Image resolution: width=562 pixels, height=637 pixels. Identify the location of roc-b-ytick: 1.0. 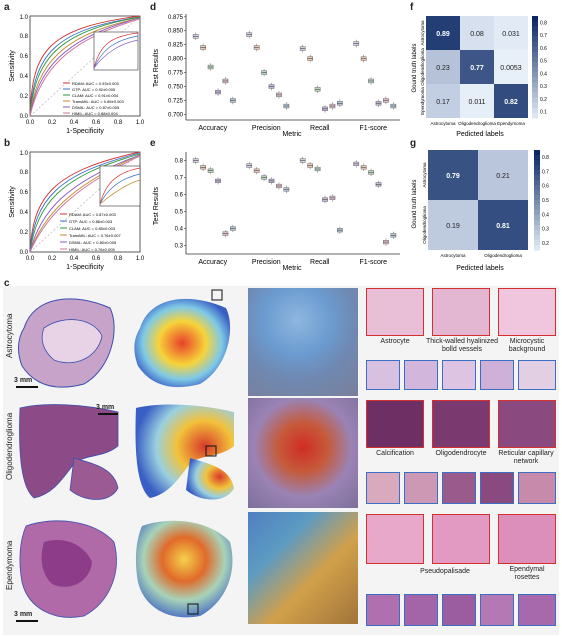
(24, 154).